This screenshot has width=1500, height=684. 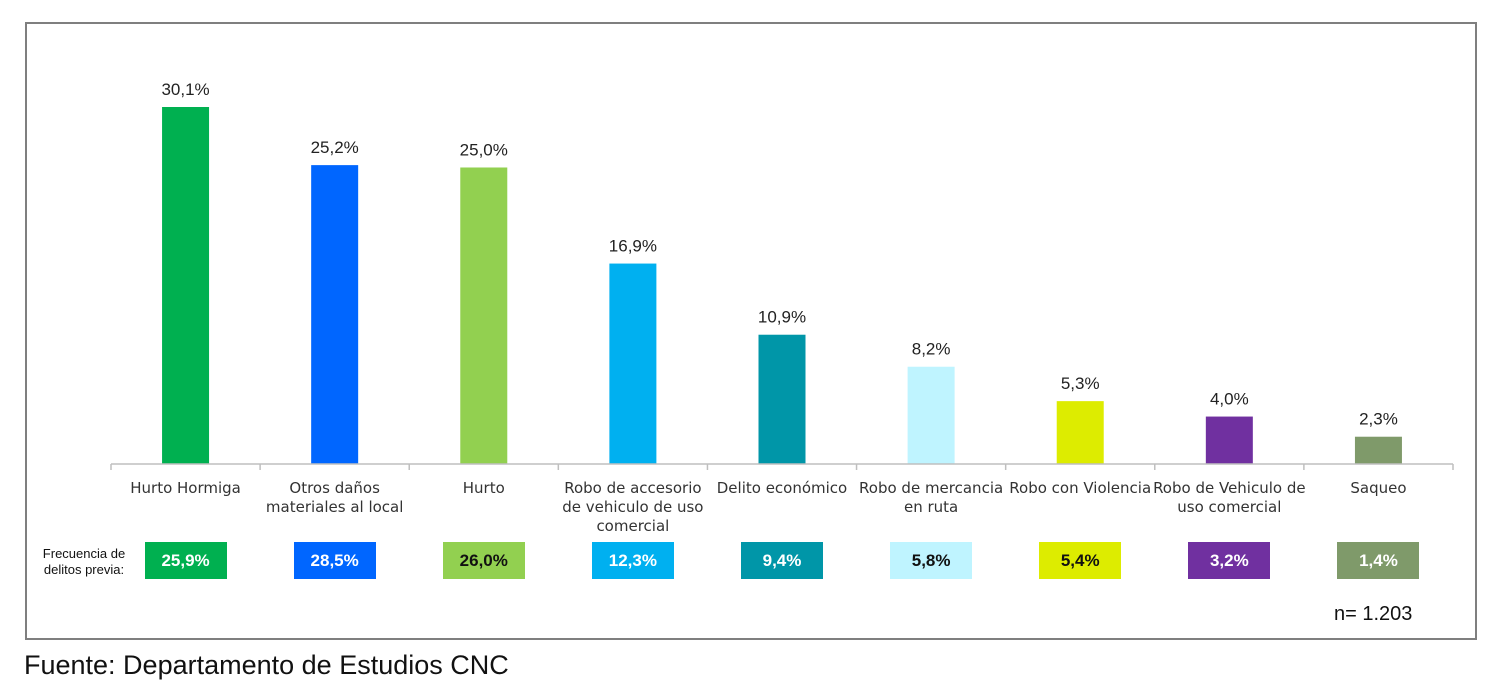 I want to click on value-label-7: 5,3%, so click(x=1080, y=383).